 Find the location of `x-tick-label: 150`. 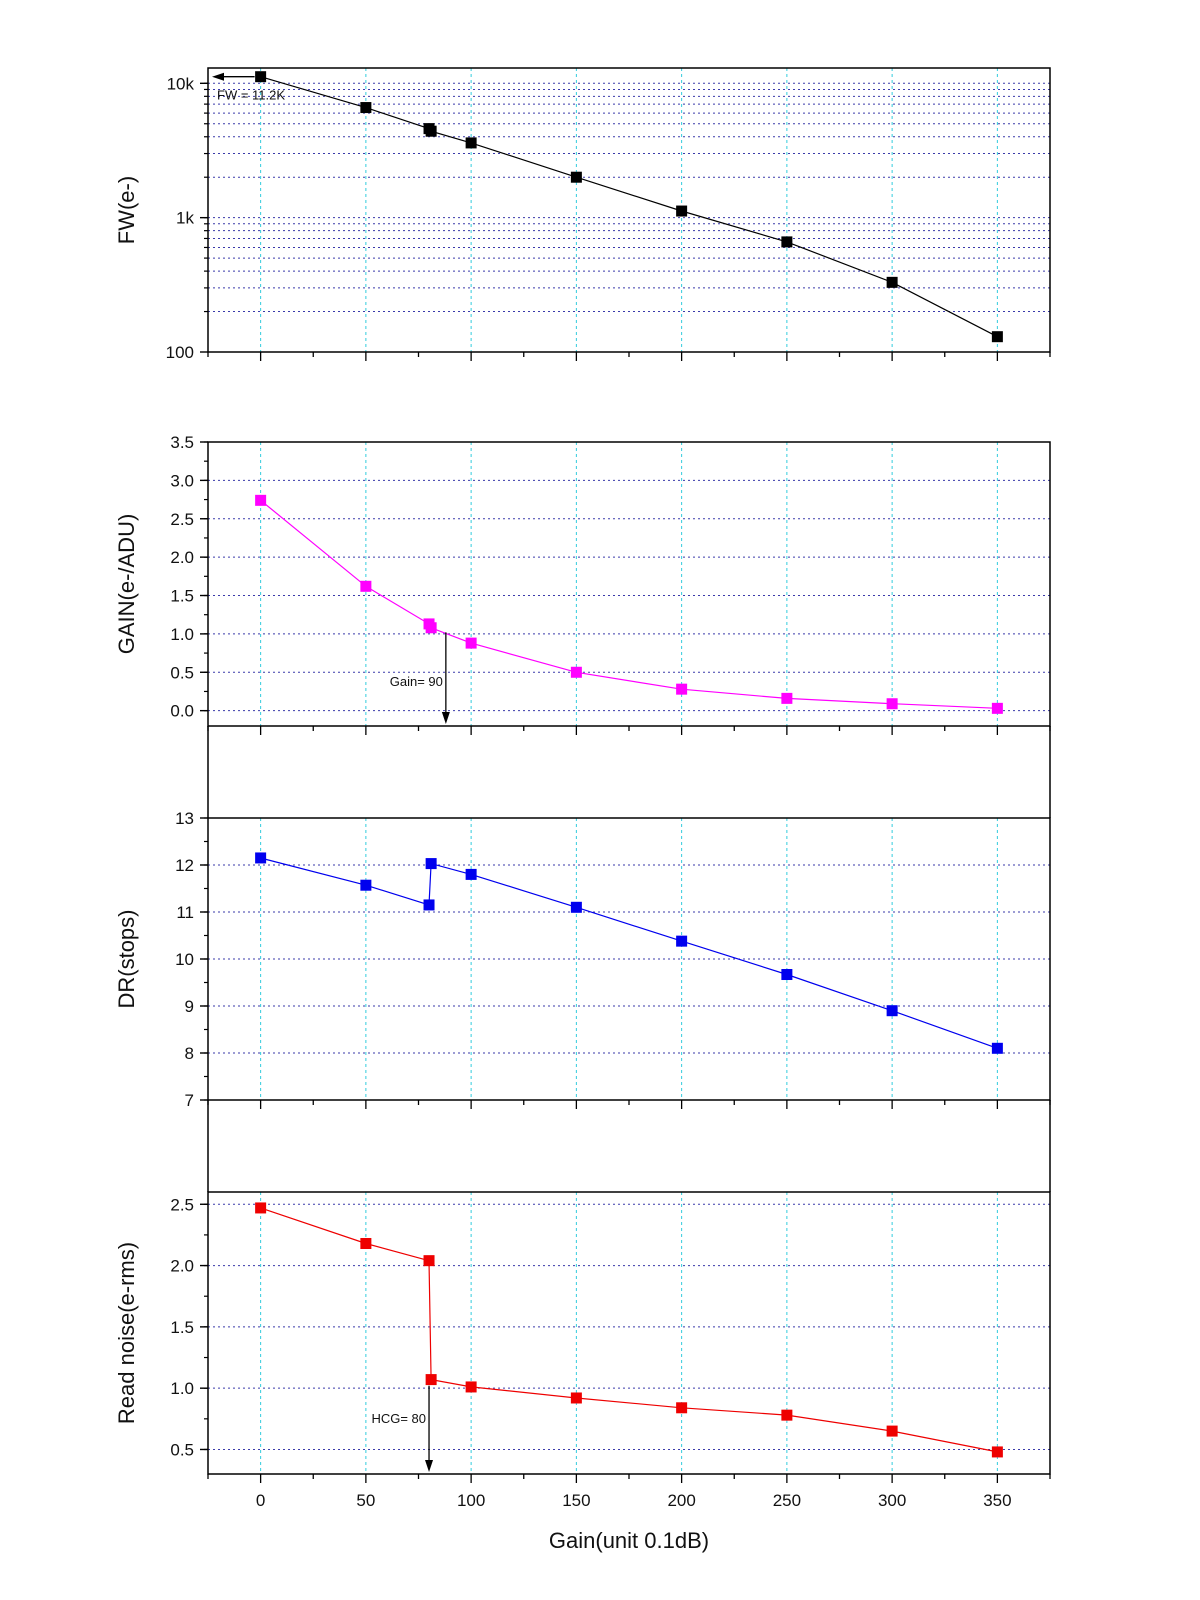

x-tick-label: 150 is located at coordinates (576, 1500).